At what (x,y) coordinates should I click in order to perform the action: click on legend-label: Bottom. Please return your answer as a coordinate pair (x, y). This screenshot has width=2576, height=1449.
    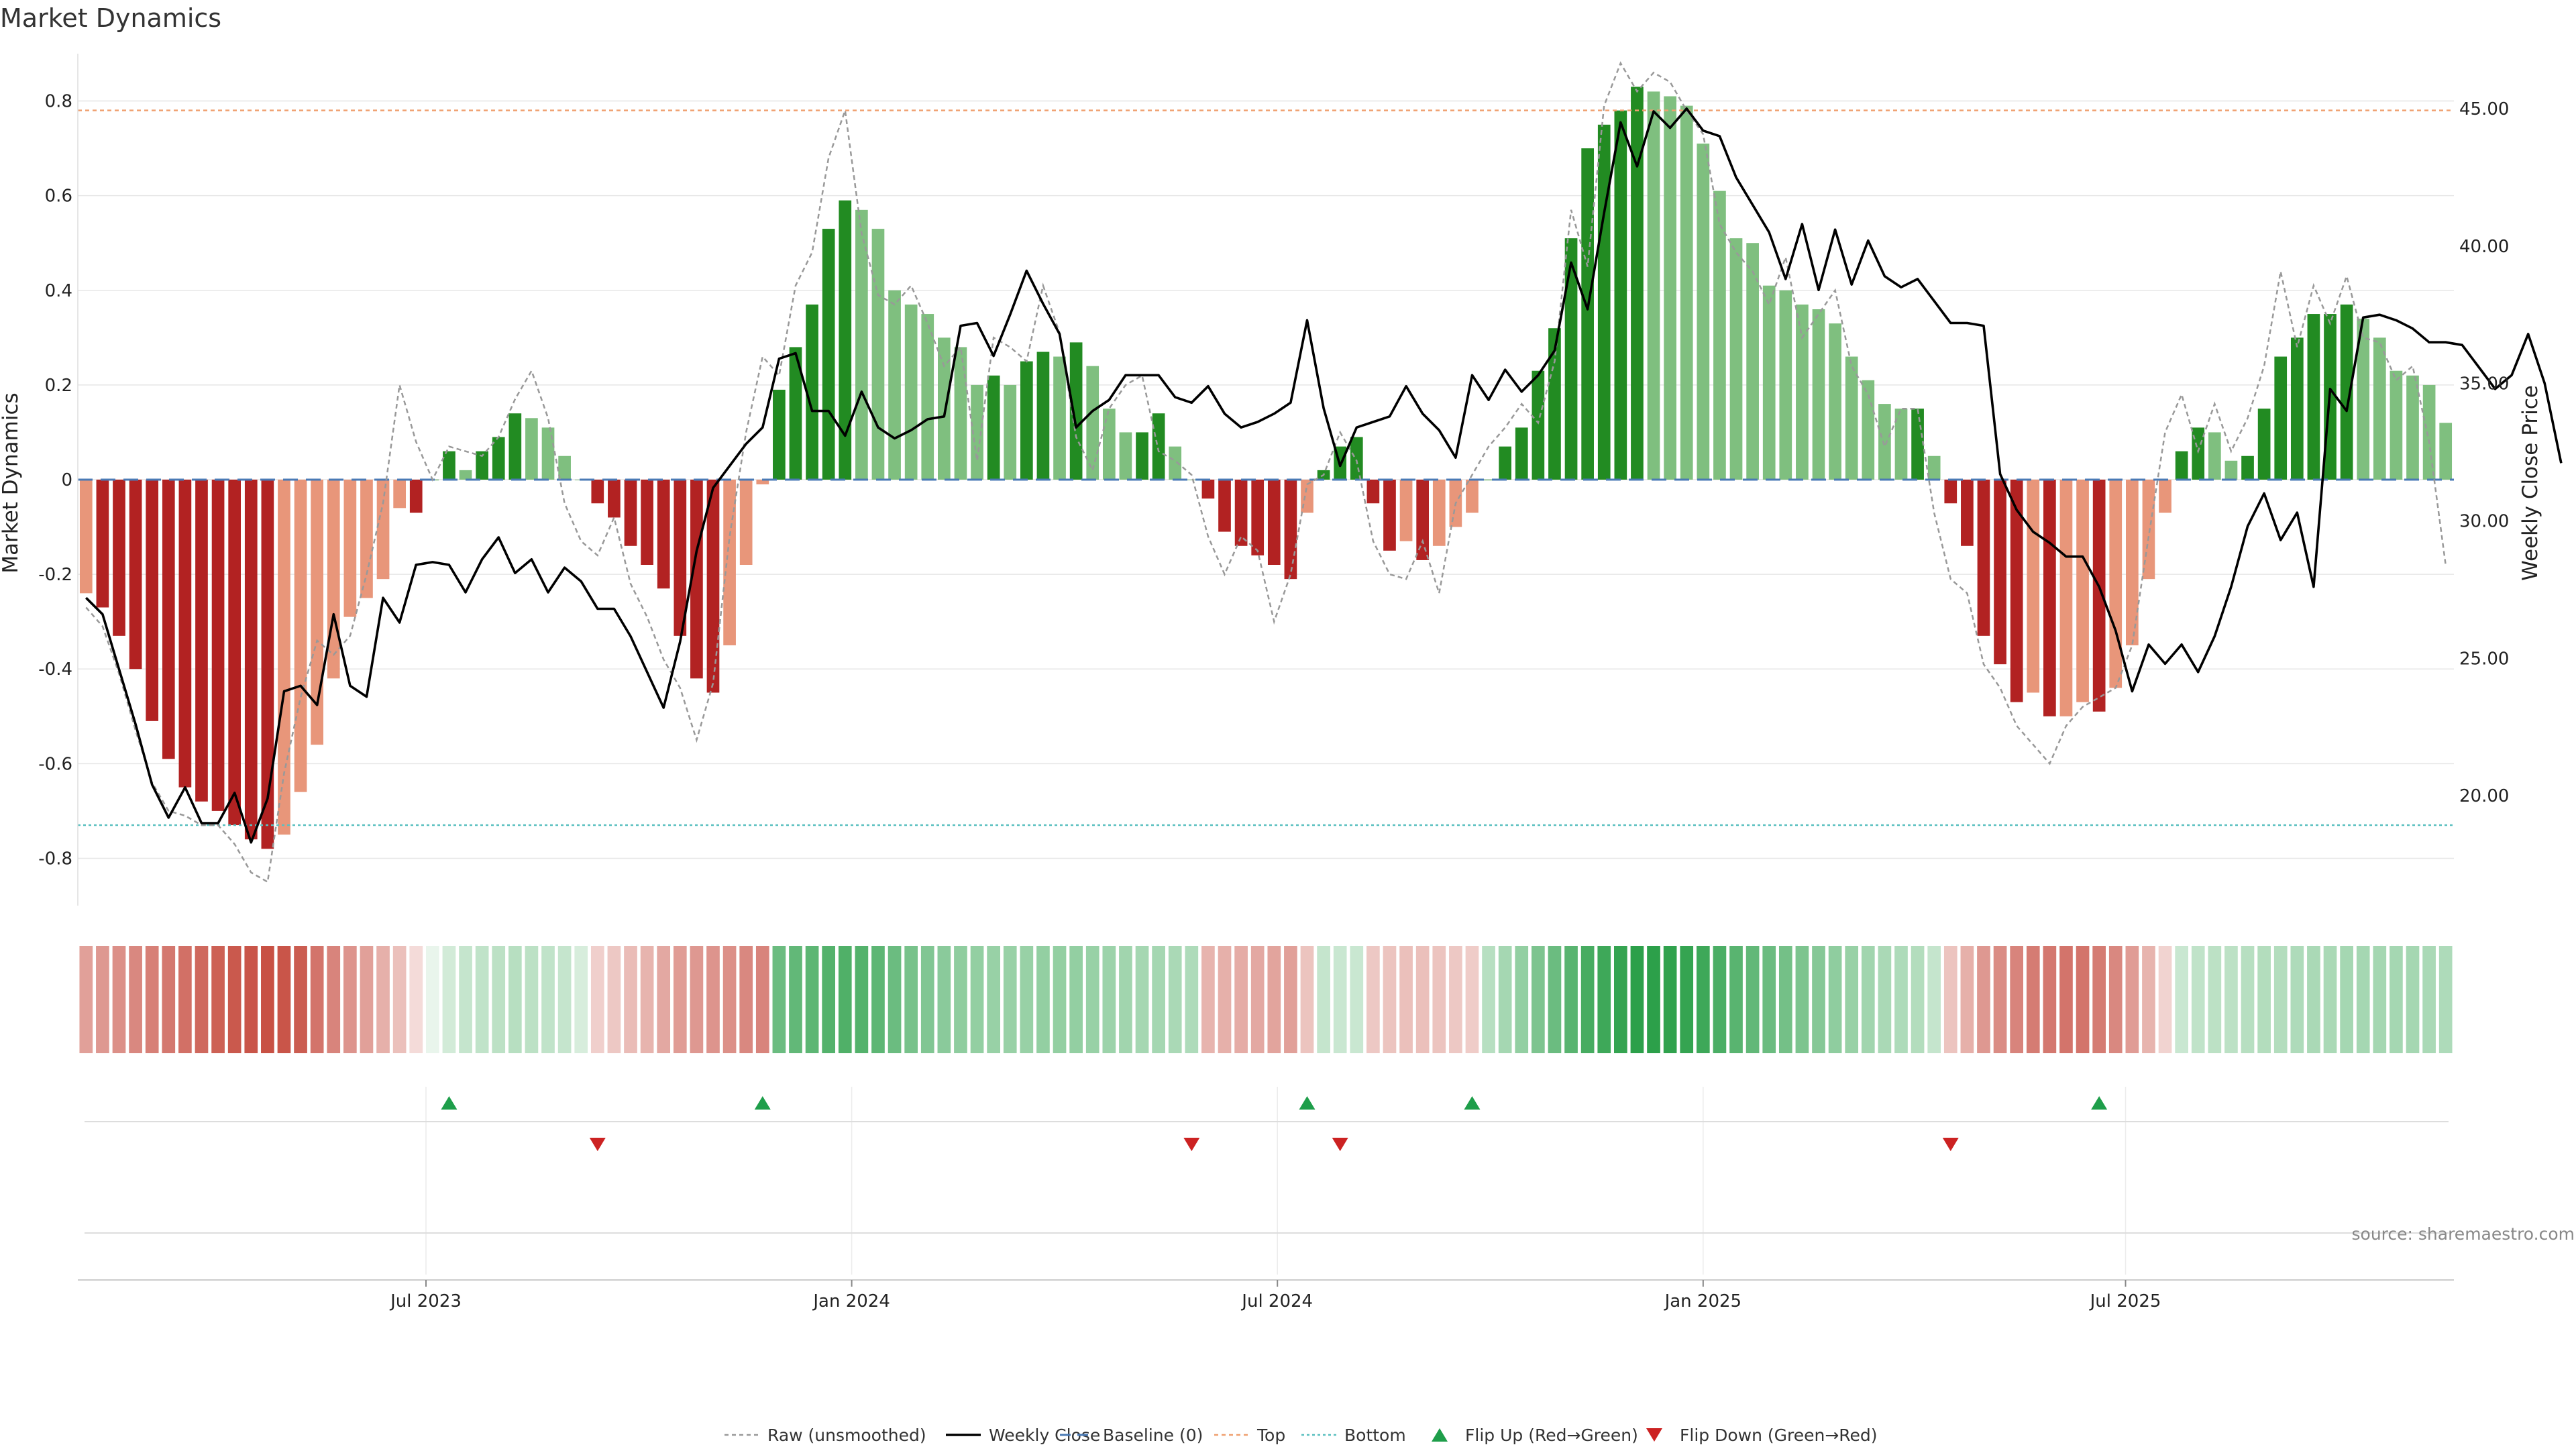
    Looking at the image, I should click on (1375, 1435).